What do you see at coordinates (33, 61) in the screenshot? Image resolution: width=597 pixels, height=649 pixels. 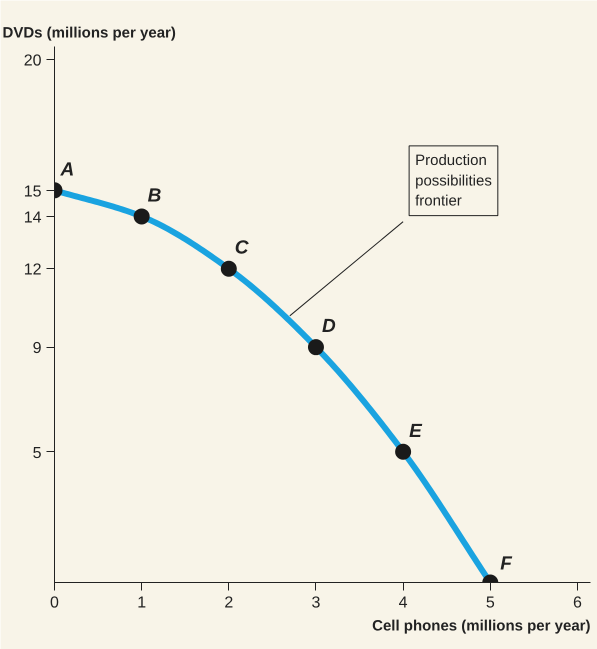 I see `y-tick-label: 20` at bounding box center [33, 61].